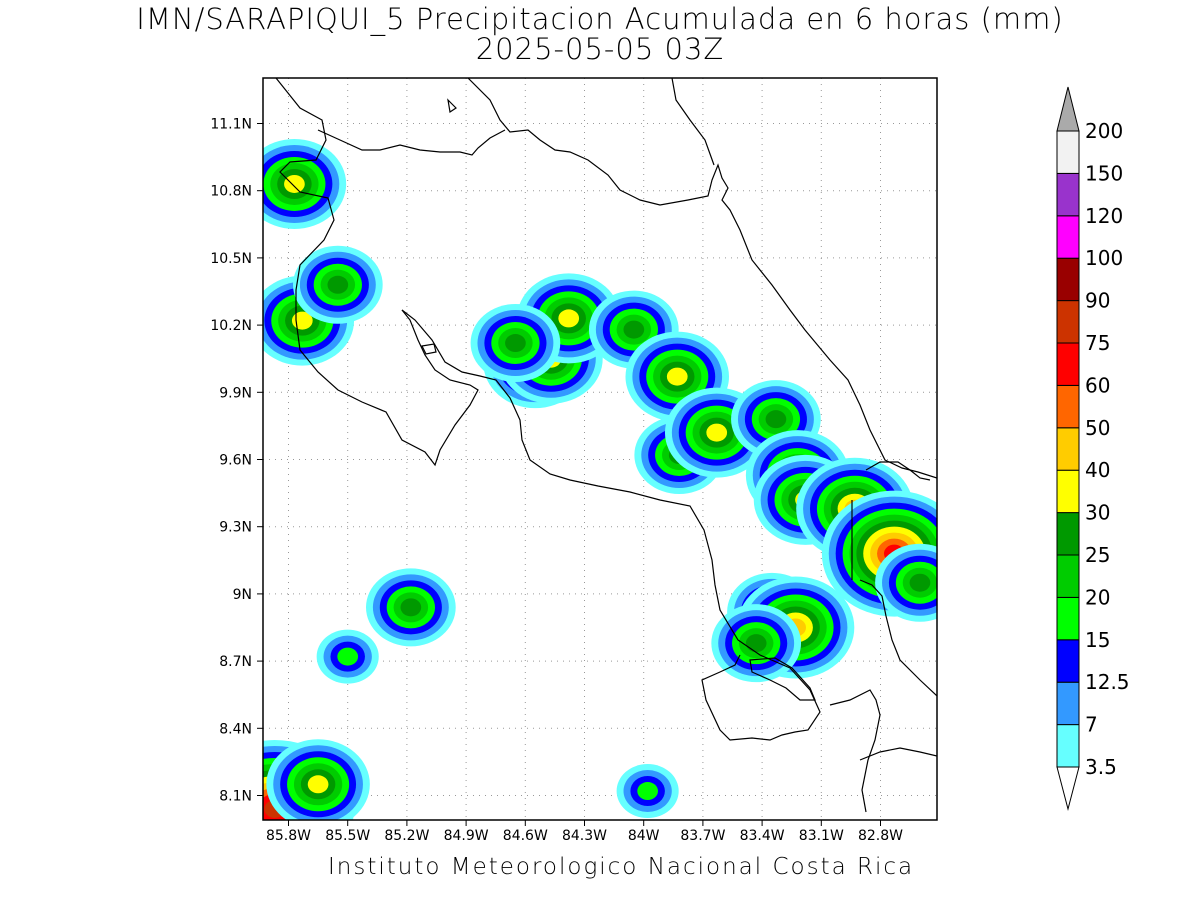  What do you see at coordinates (1093, 448) in the screenshot?
I see `colorbar: 3.5 7 12.5 15 20 25 30 40 50 60 75 90 100 120 150 200` at bounding box center [1093, 448].